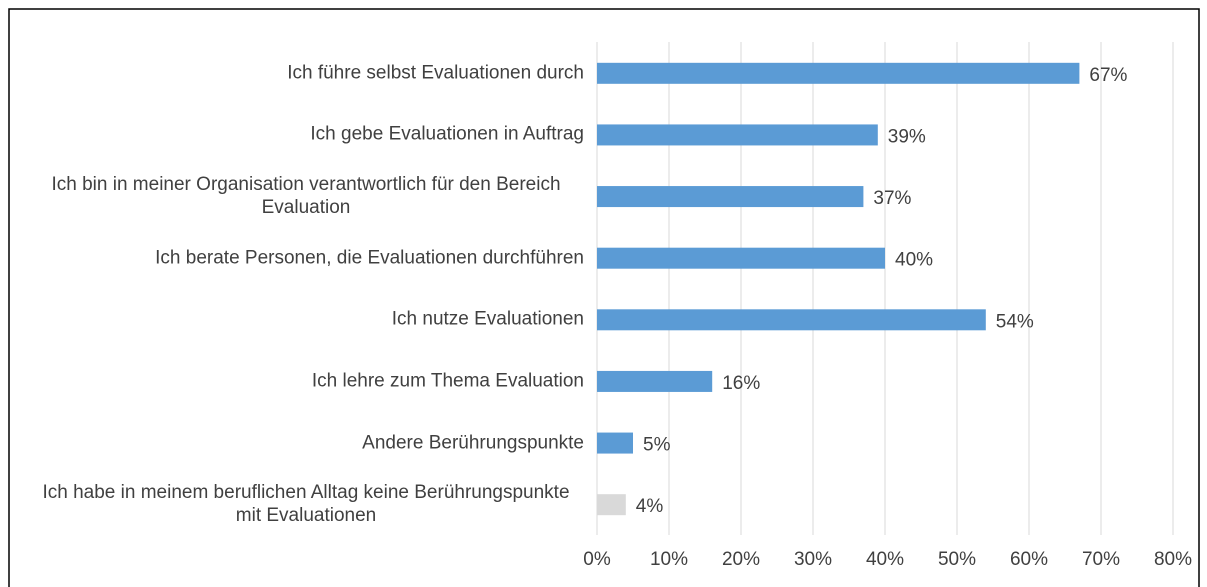 The height and width of the screenshot is (587, 1207). I want to click on x-tick-label: 0%, so click(597, 559).